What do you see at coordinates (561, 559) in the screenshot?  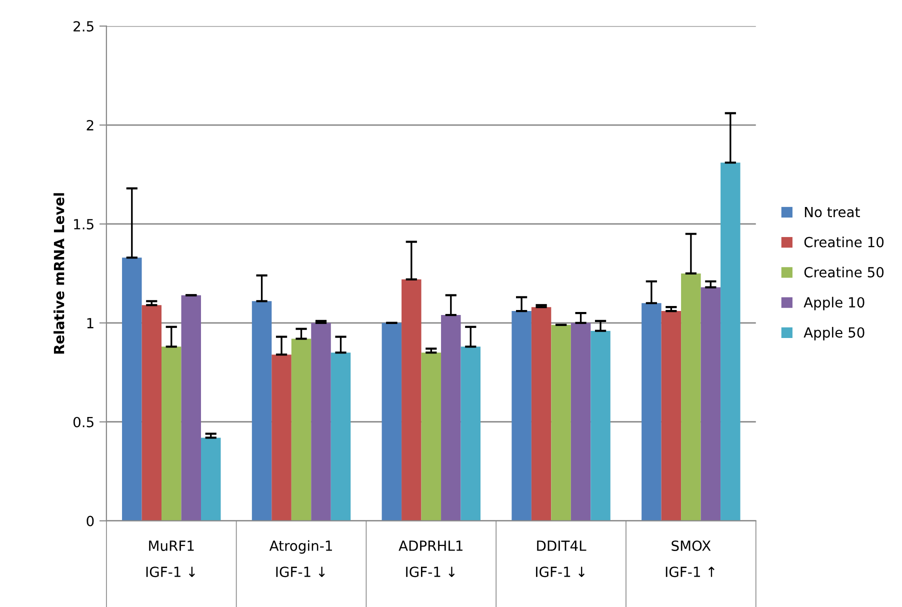 I see `x-tick-label: DDIT4L IGF-1 ↓` at bounding box center [561, 559].